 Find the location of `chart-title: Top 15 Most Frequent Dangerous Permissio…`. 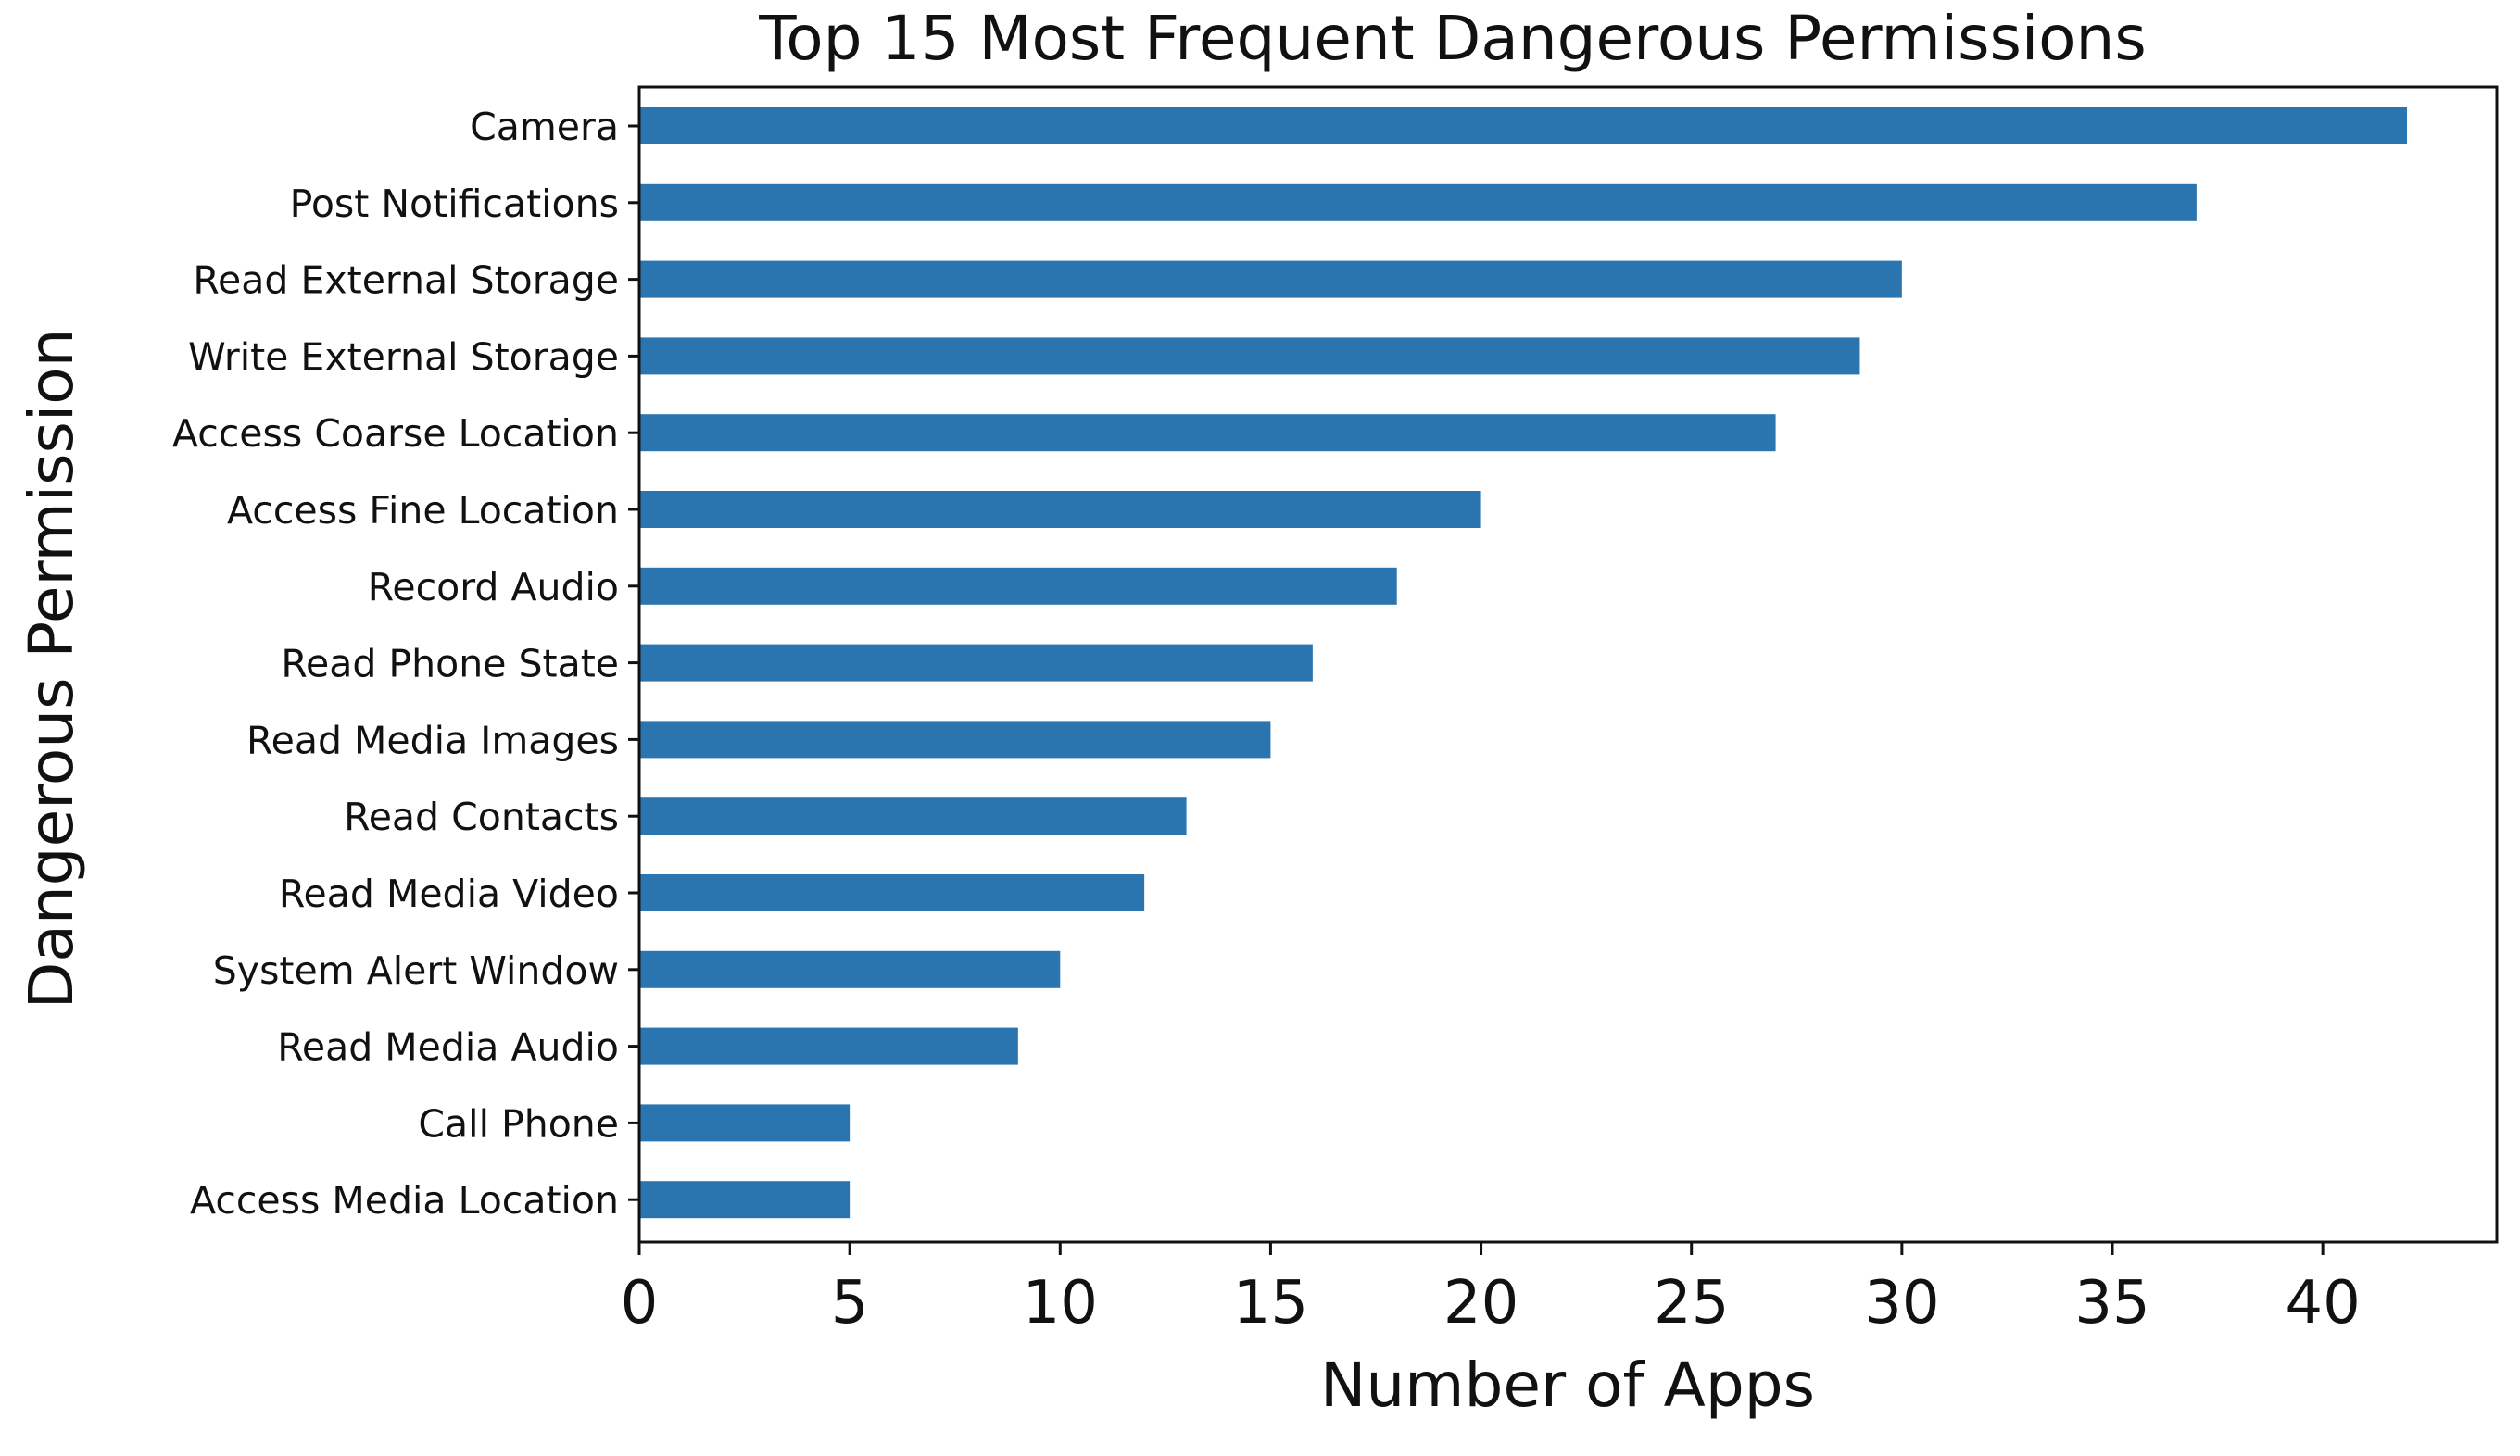

chart-title: Top 15 Most Frequent Dangerous Permissio… is located at coordinates (1452, 38).